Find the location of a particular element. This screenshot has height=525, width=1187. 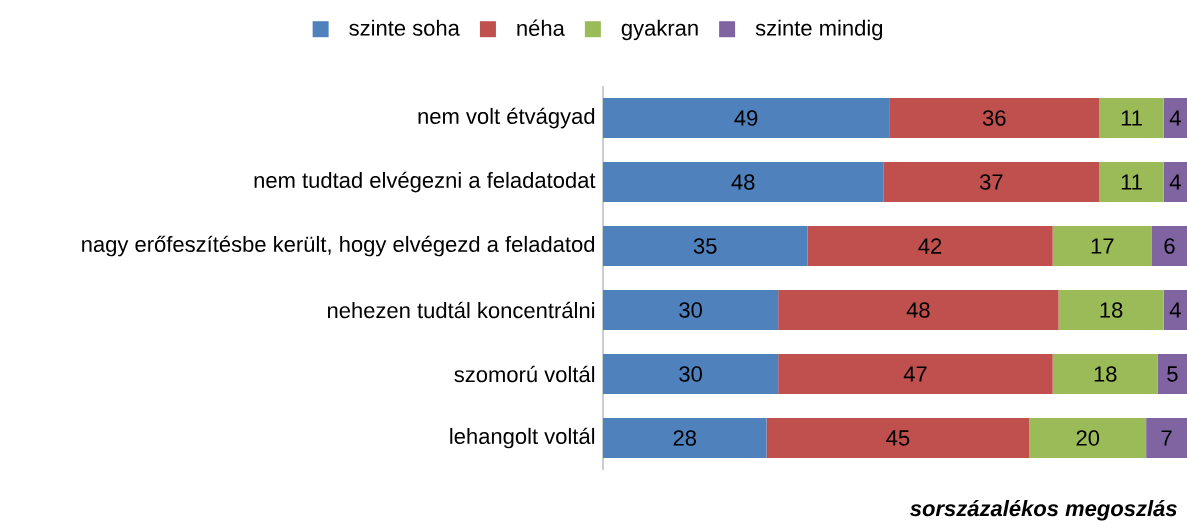

data-label: 47 is located at coordinates (915, 374).